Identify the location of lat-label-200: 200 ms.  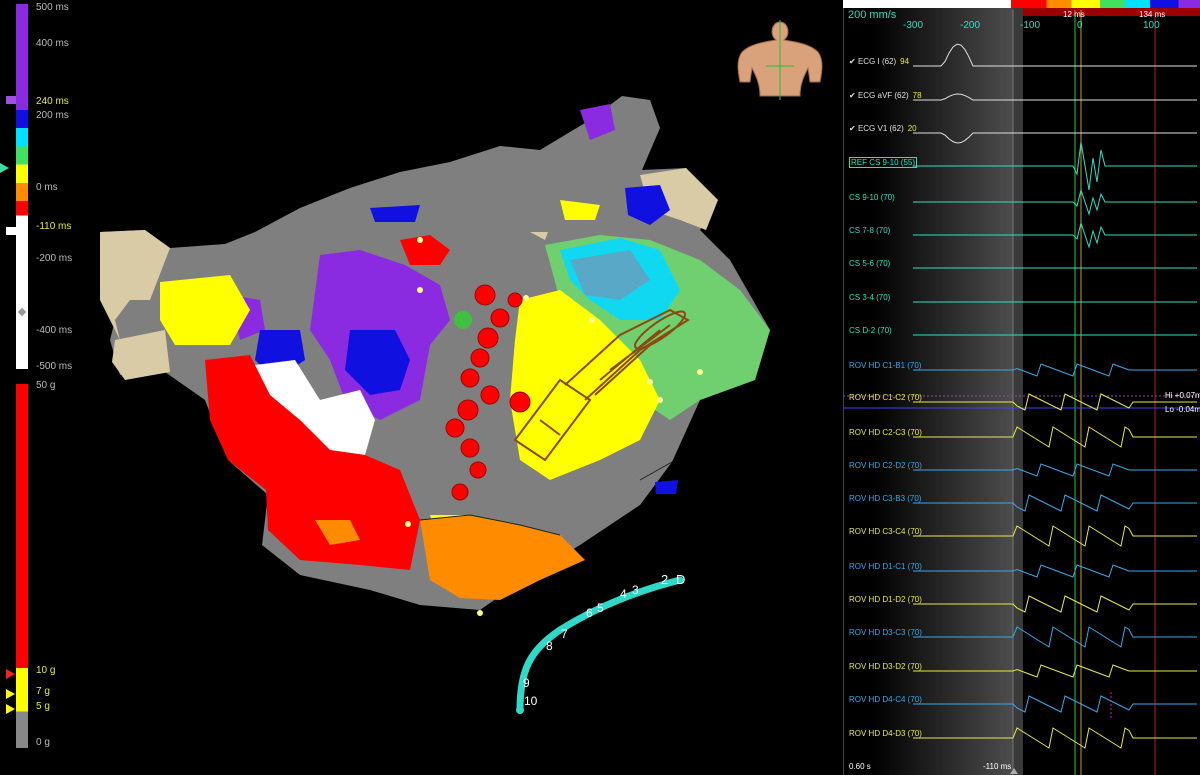
(52, 115).